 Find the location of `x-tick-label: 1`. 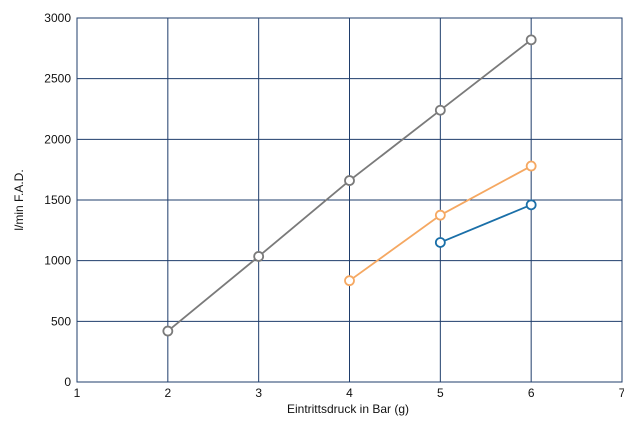

x-tick-label: 1 is located at coordinates (77, 393).